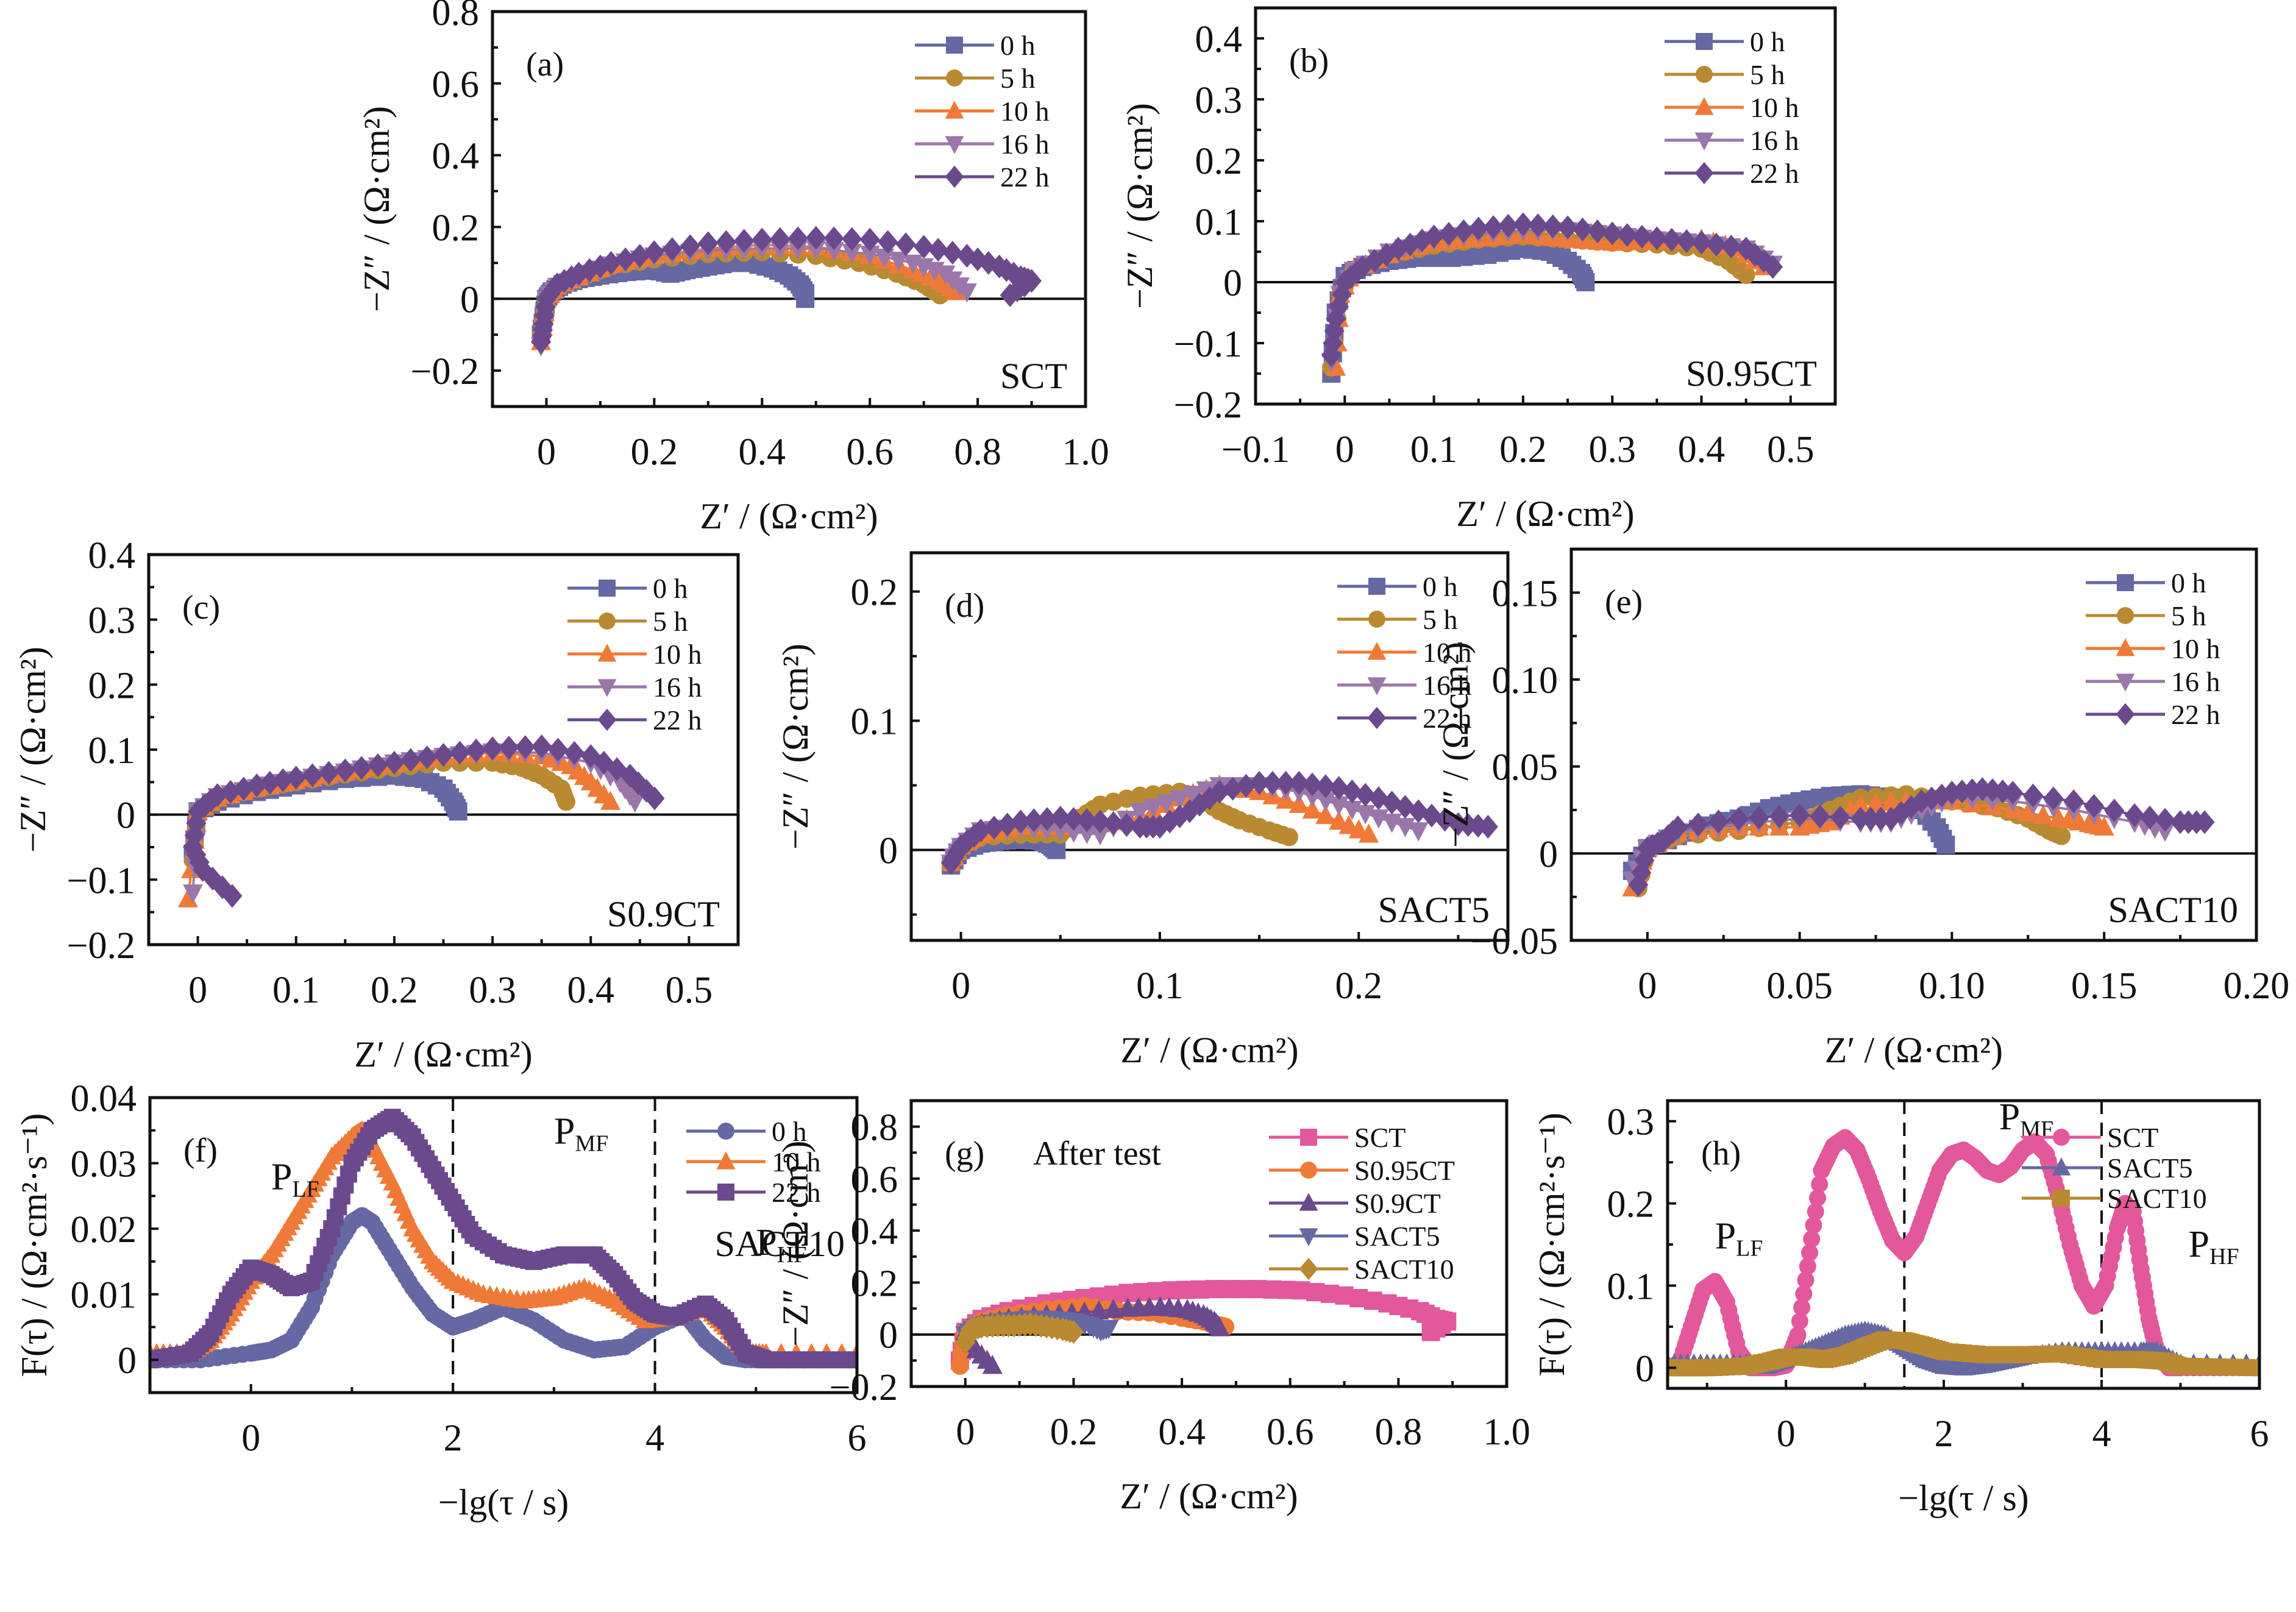  What do you see at coordinates (1751, 373) in the screenshot?
I see `sample-label: S0.95CT` at bounding box center [1751, 373].